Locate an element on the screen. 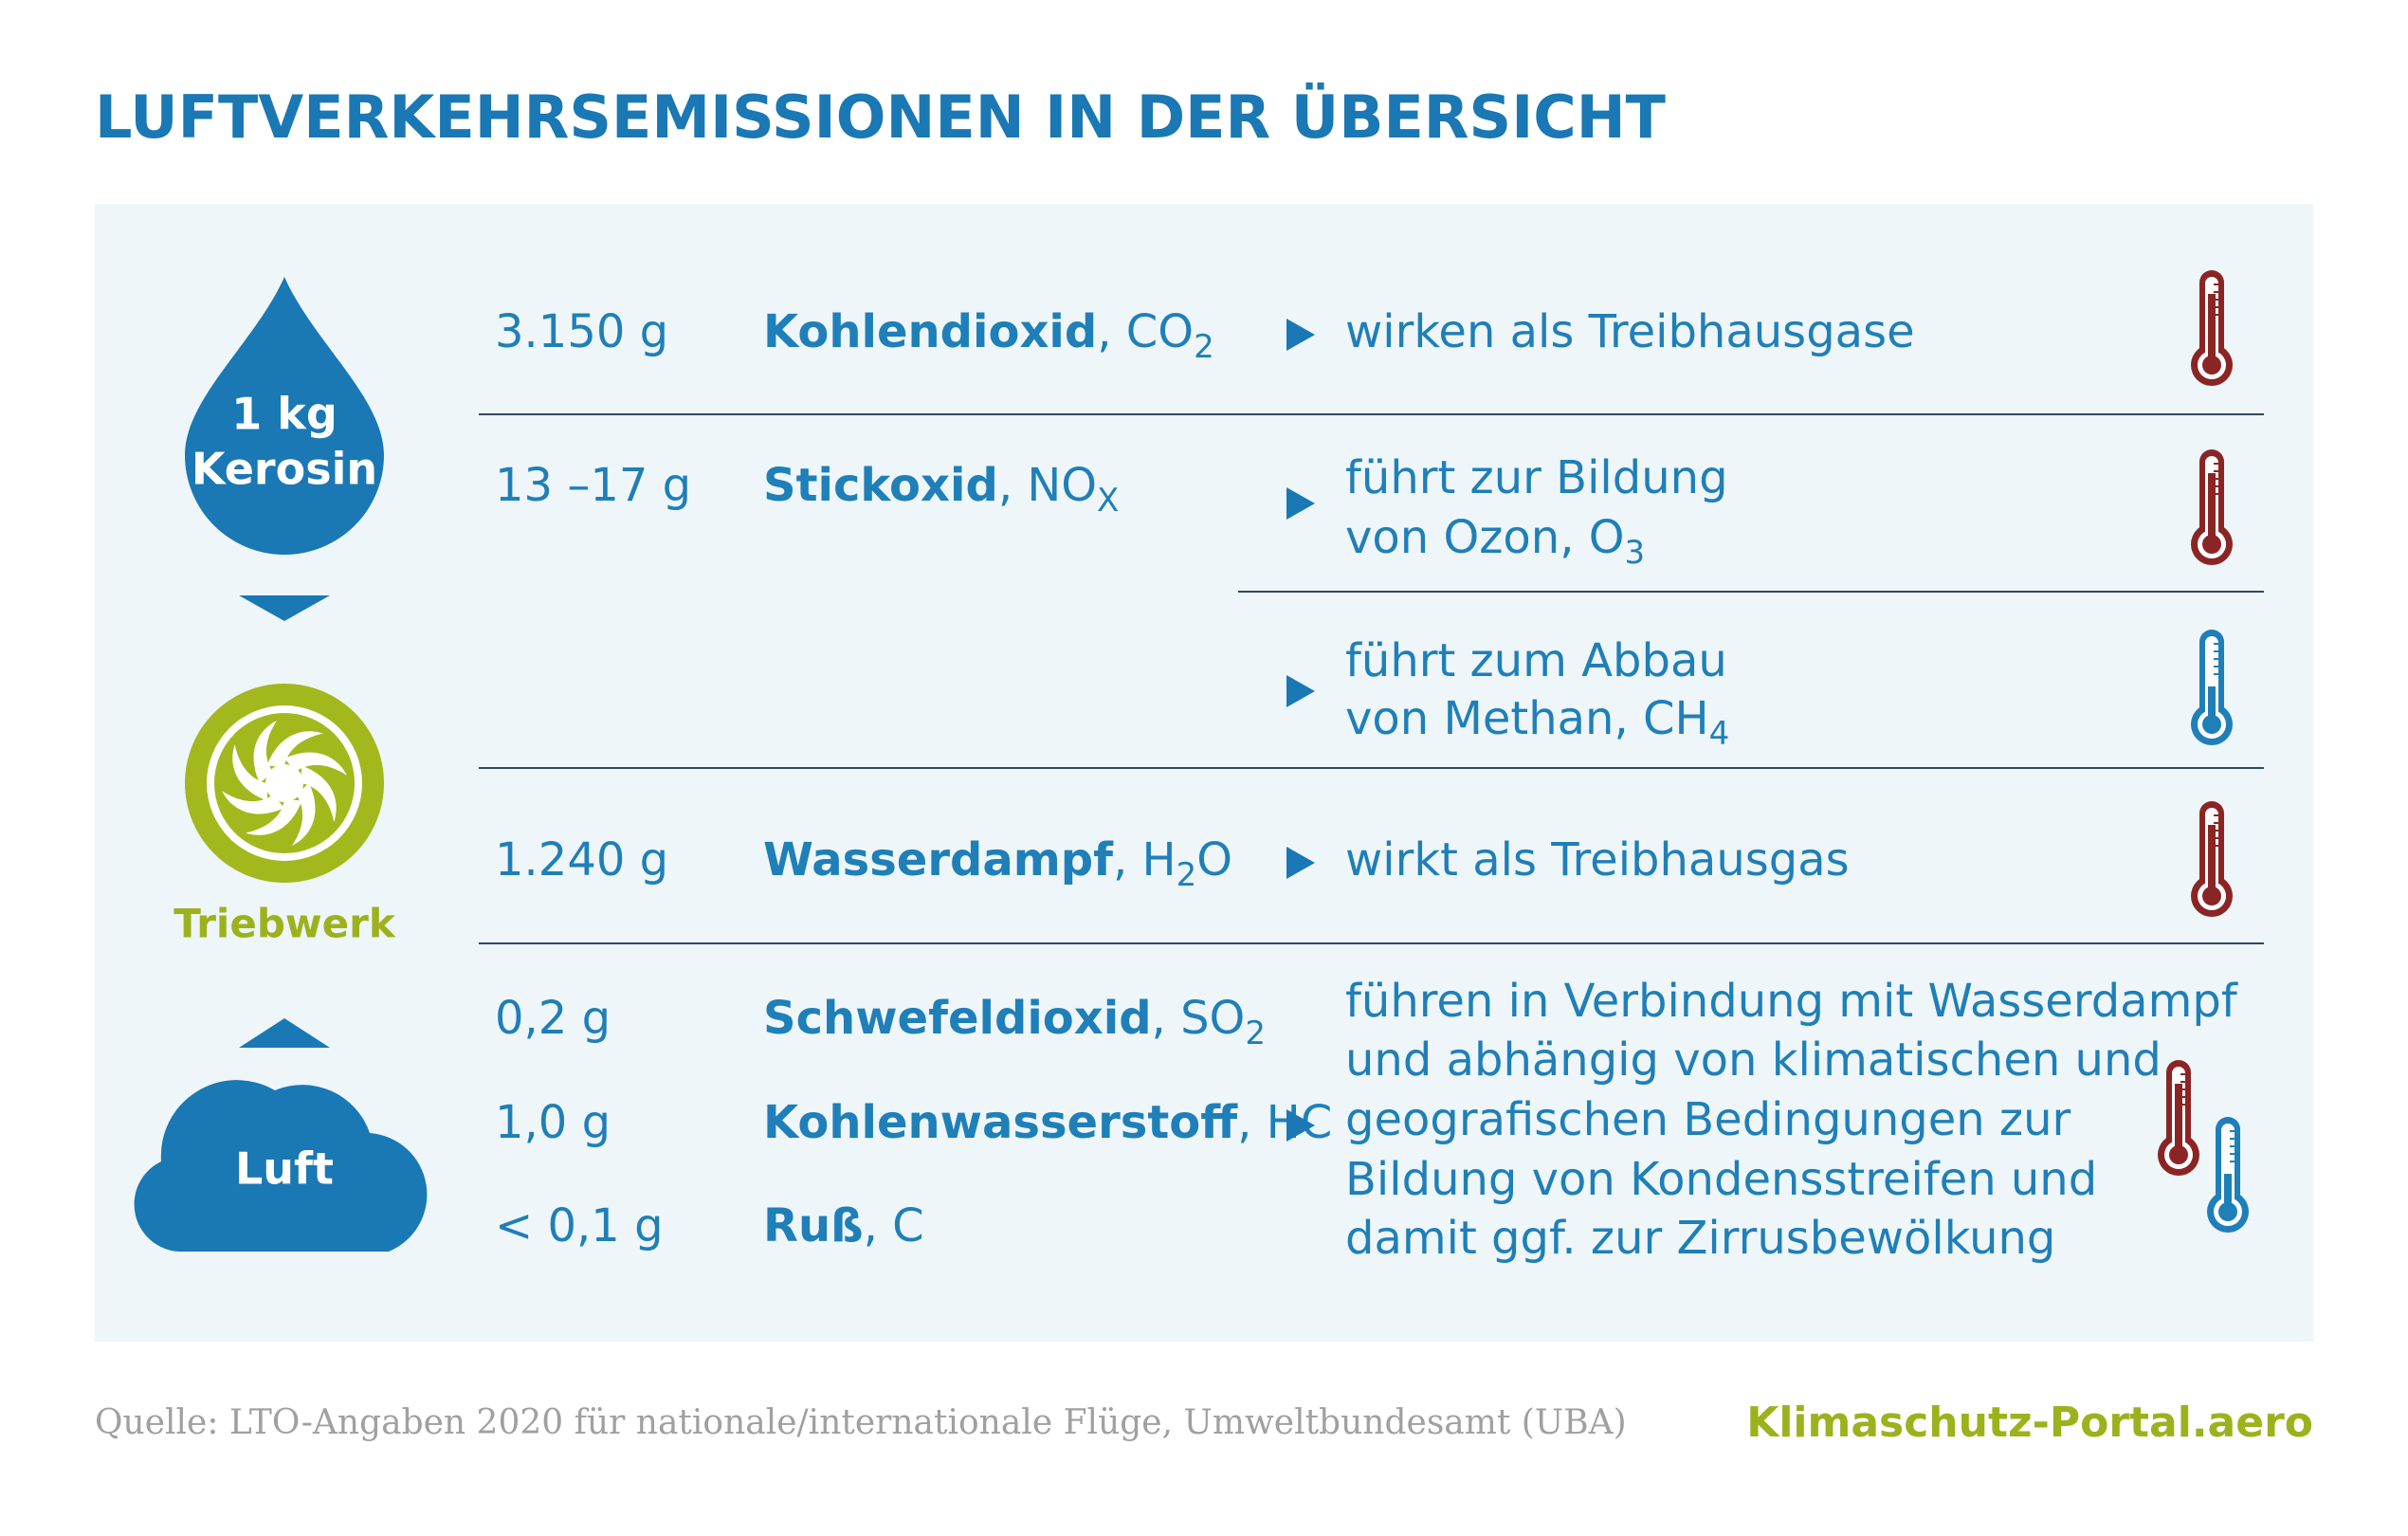 Image resolution: width=2408 pixels, height=1536 pixels. effect-line: führt zur Bildung is located at coordinates (1536, 477).